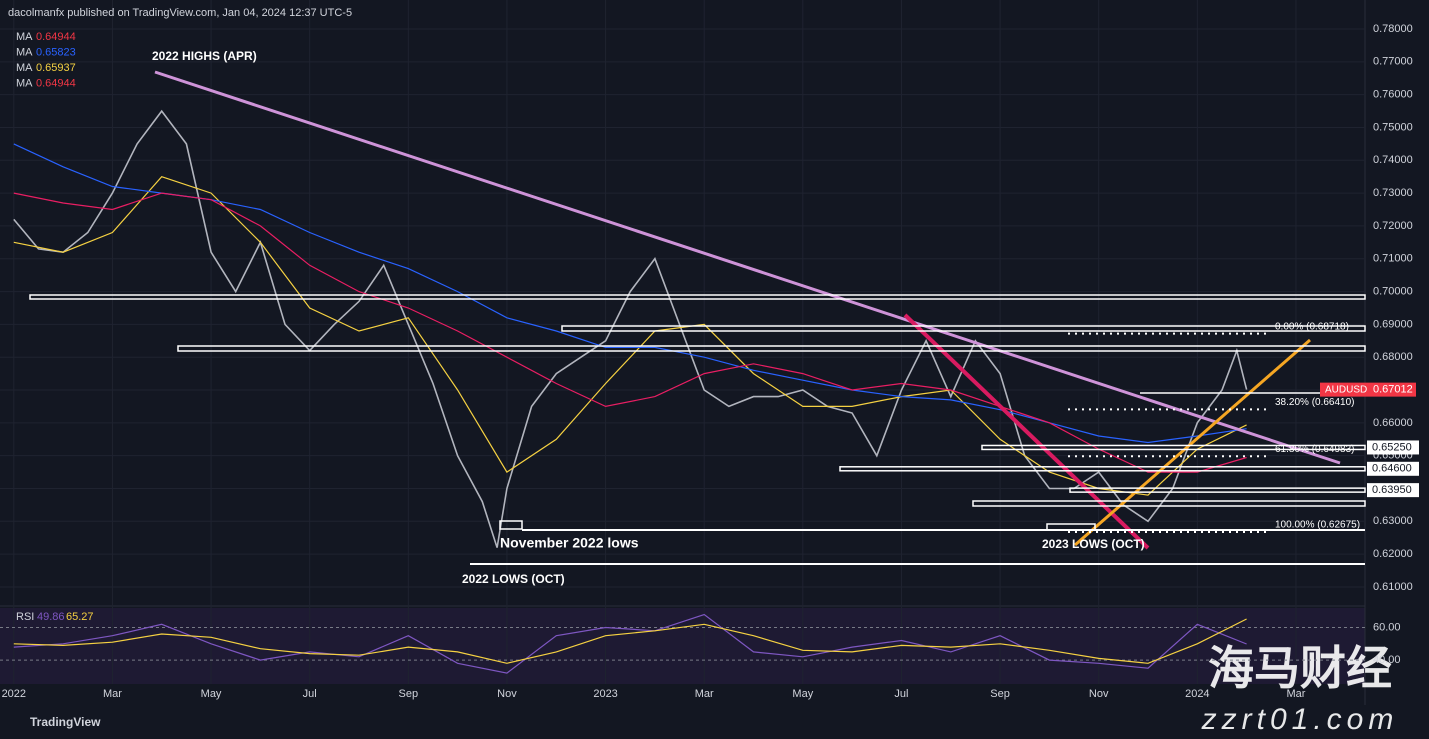 This screenshot has width=1429, height=739. What do you see at coordinates (1387, 660) in the screenshot?
I see `rsi-tick-label: 40.00` at bounding box center [1387, 660].